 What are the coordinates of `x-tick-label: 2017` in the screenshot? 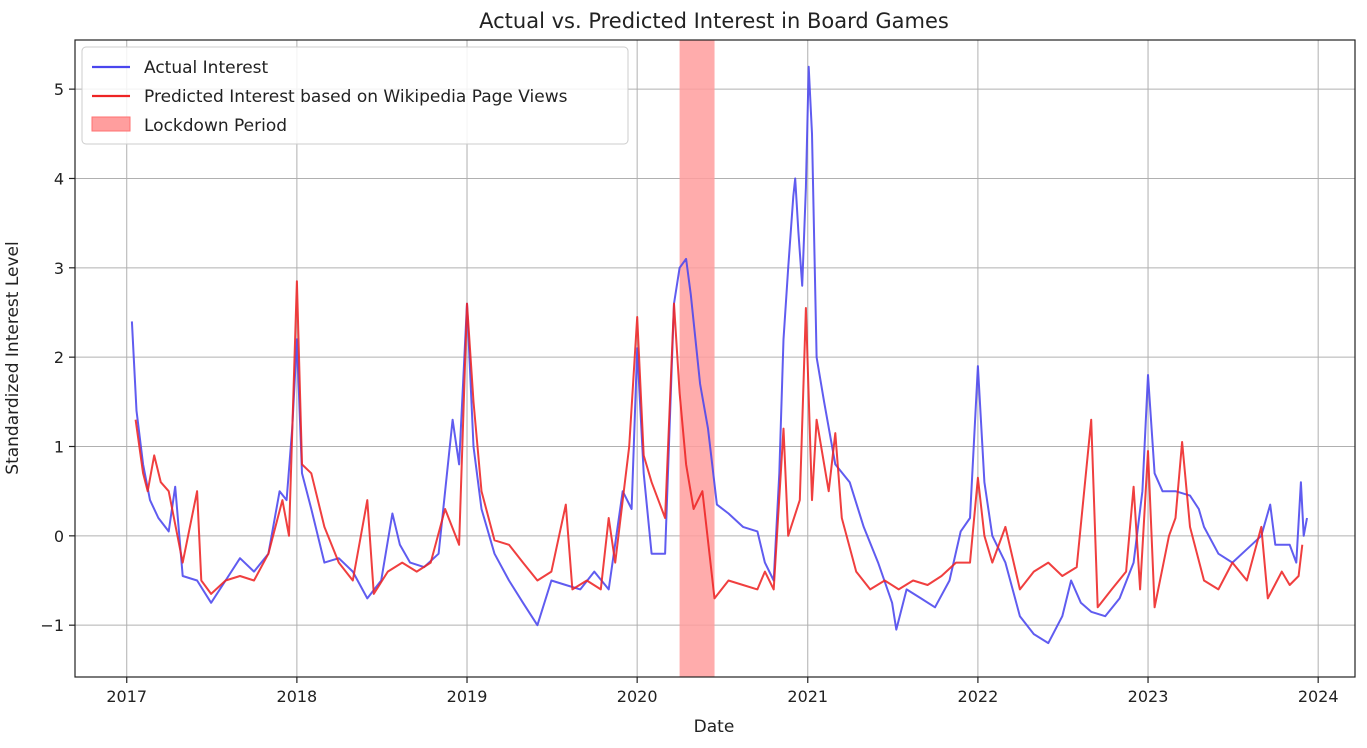 It's located at (126, 696).